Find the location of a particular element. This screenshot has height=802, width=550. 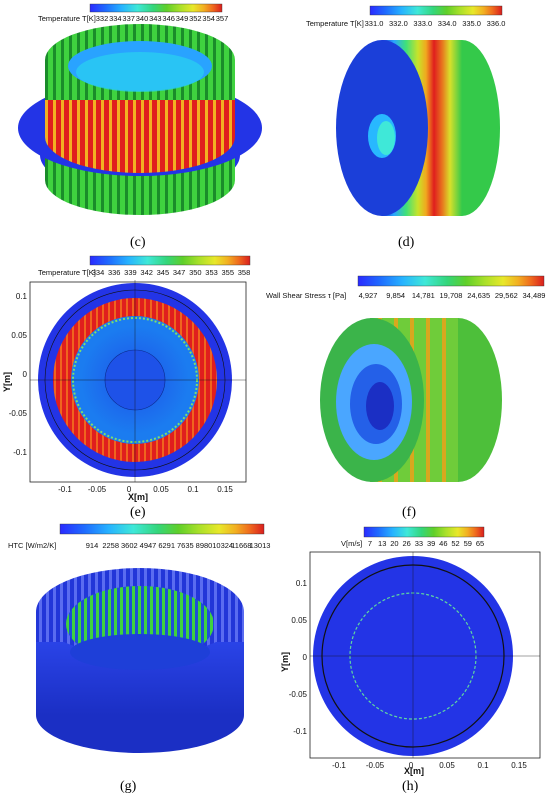

y-tick-label: -0.1 is located at coordinates (20, 452).